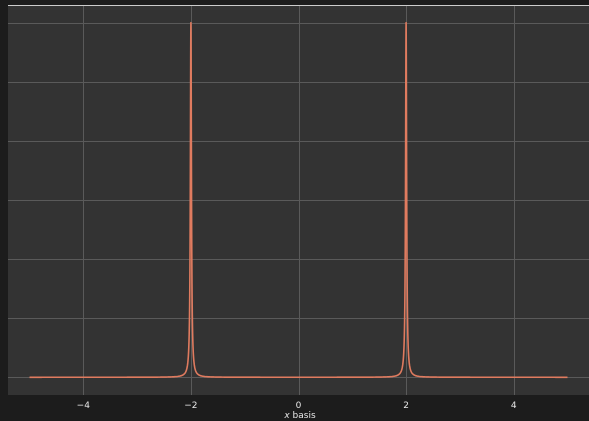 Image resolution: width=589 pixels, height=421 pixels. I want to click on x-tick-label-1: −2, so click(190, 406).